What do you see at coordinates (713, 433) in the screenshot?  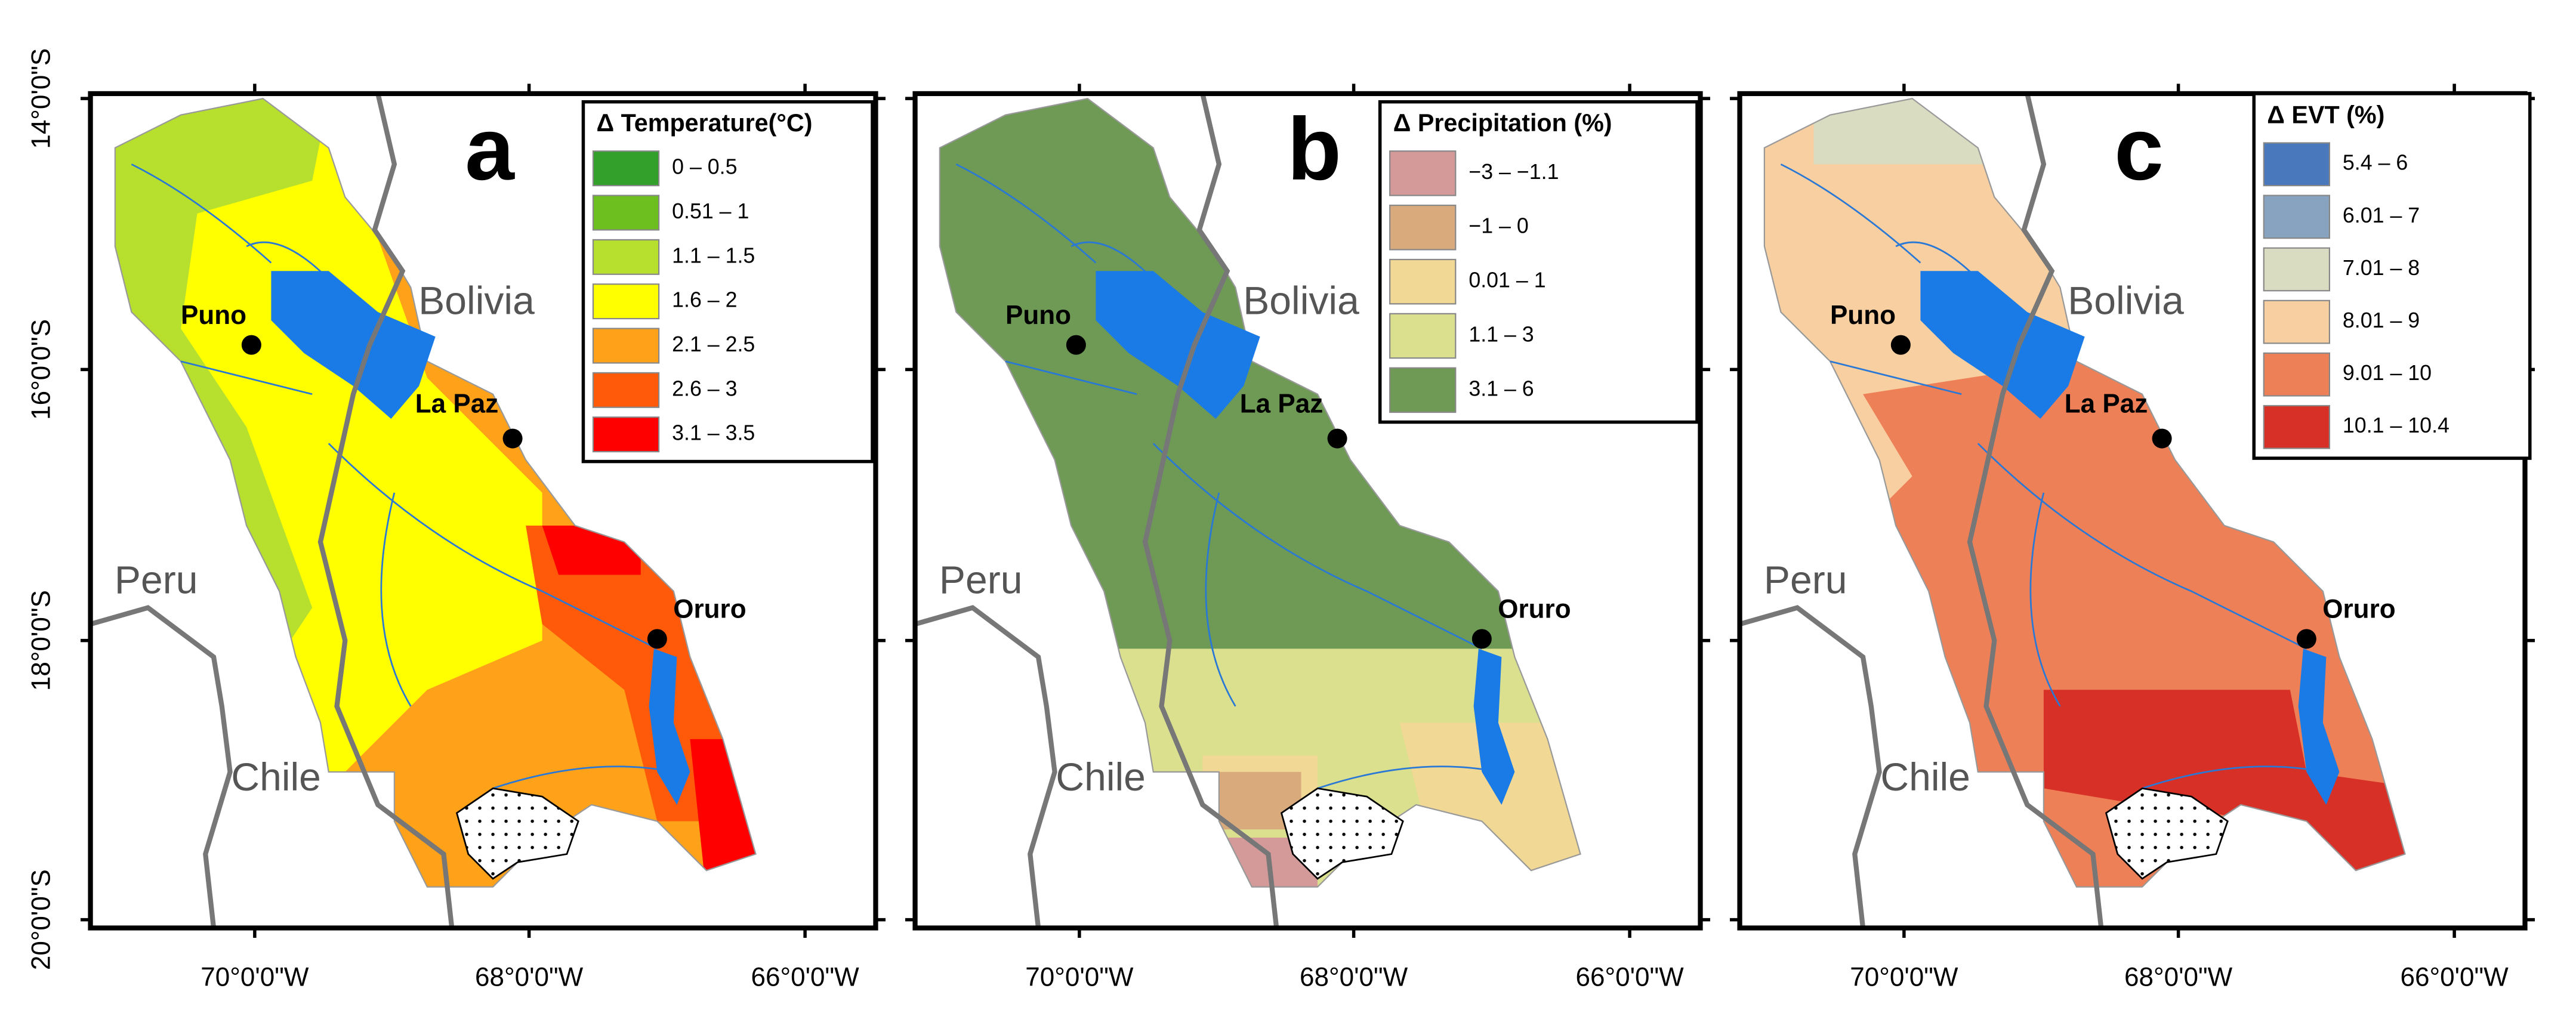 I see `legend-label: 3.1 – 3.5` at bounding box center [713, 433].